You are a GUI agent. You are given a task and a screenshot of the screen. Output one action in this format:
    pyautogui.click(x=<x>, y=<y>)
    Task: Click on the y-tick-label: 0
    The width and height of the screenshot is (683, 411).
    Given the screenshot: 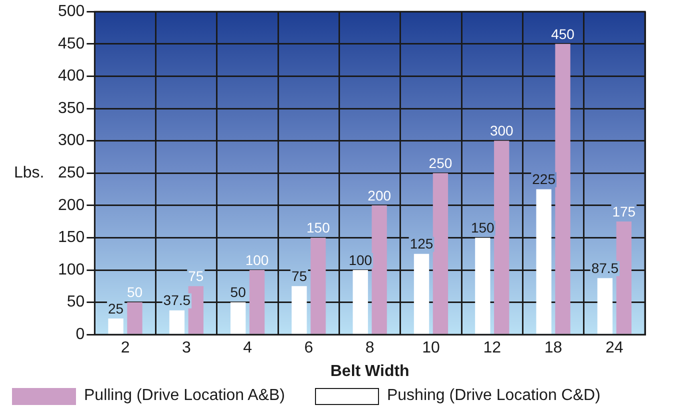 What is the action you would take?
    pyautogui.click(x=80, y=335)
    